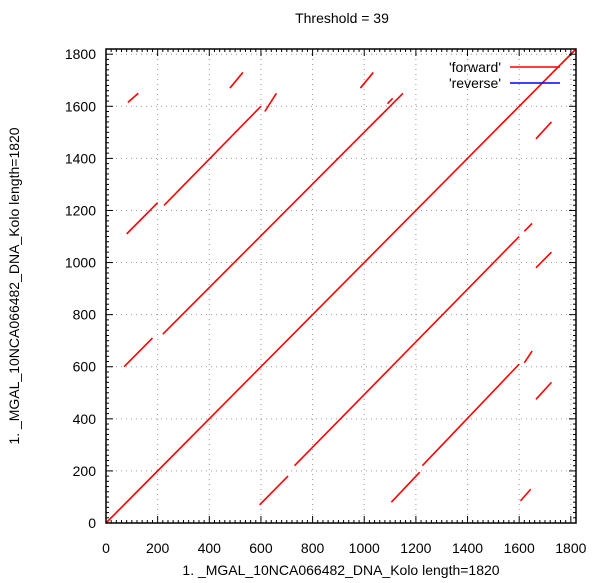  I want to click on y-tick-label: 0, so click(92, 523).